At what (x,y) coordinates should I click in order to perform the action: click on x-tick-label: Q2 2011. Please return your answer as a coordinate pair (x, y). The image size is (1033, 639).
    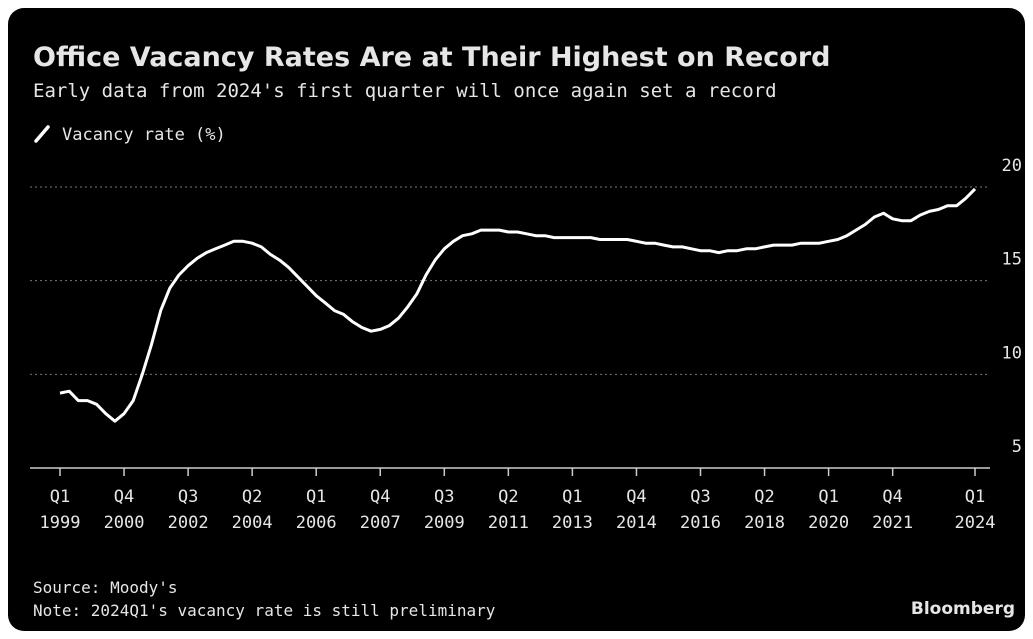
    Looking at the image, I should click on (508, 510).